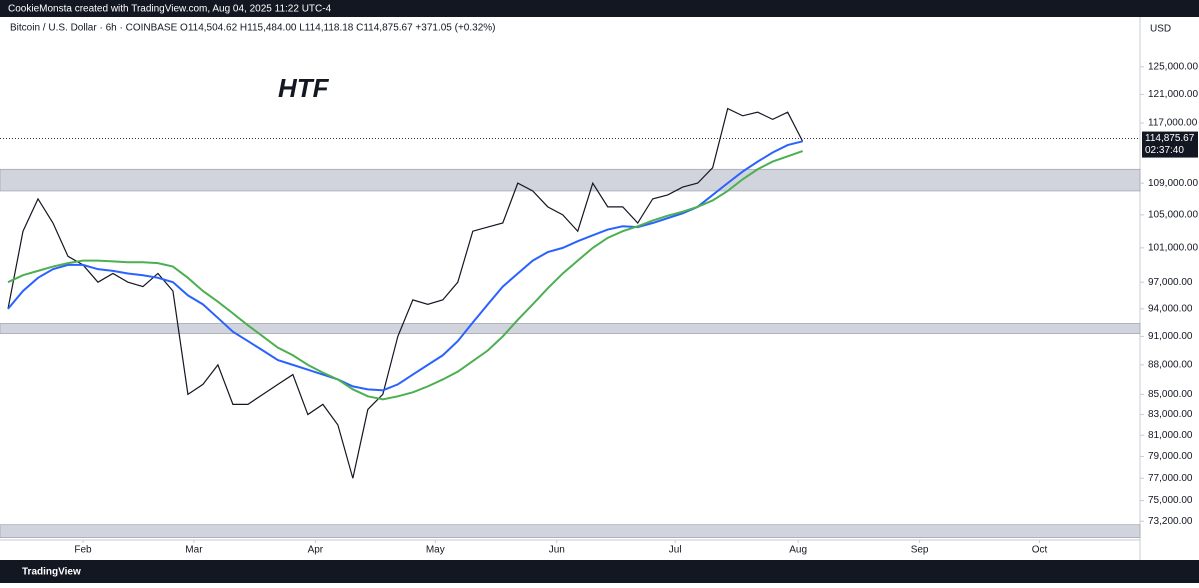 This screenshot has width=1199, height=588. Describe the element at coordinates (1160, 29) in the screenshot. I see `y-unit: USD` at that location.